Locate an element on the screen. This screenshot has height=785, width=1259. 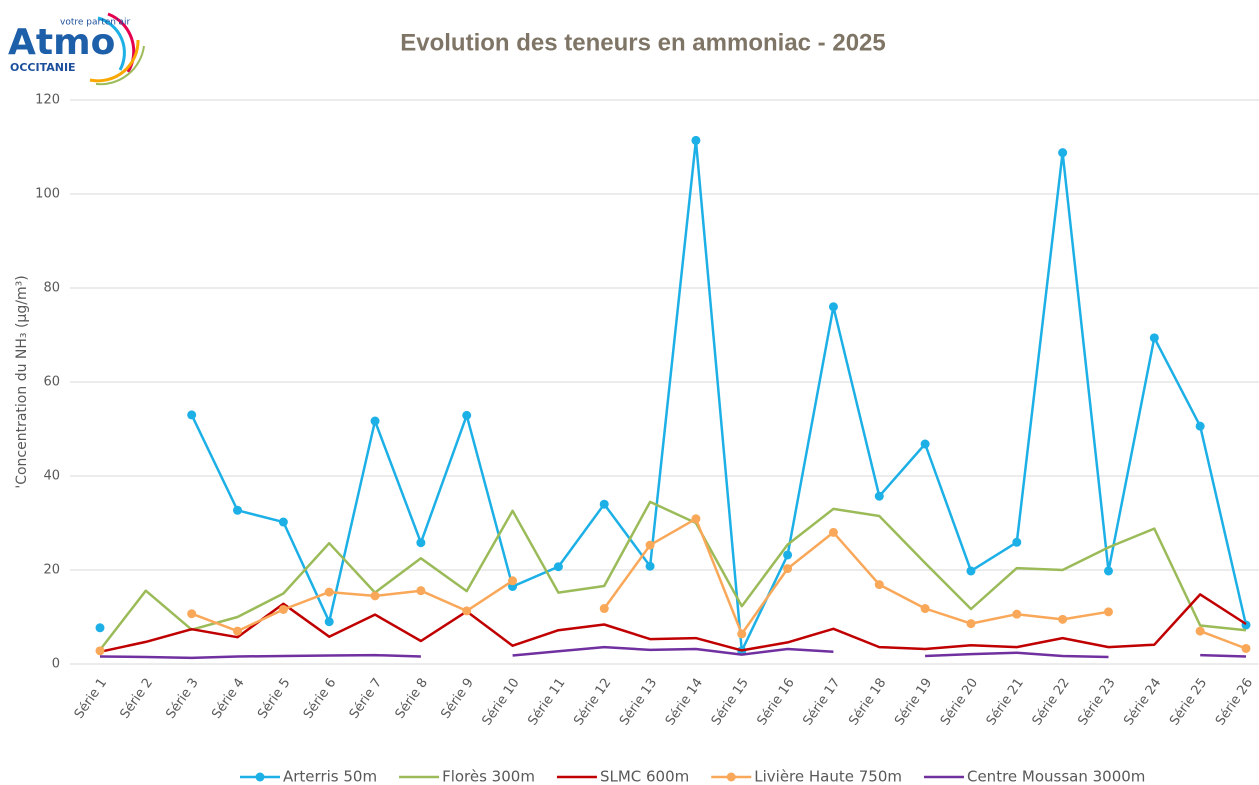
x-tick-label: Série 20 is located at coordinates (959, 702).